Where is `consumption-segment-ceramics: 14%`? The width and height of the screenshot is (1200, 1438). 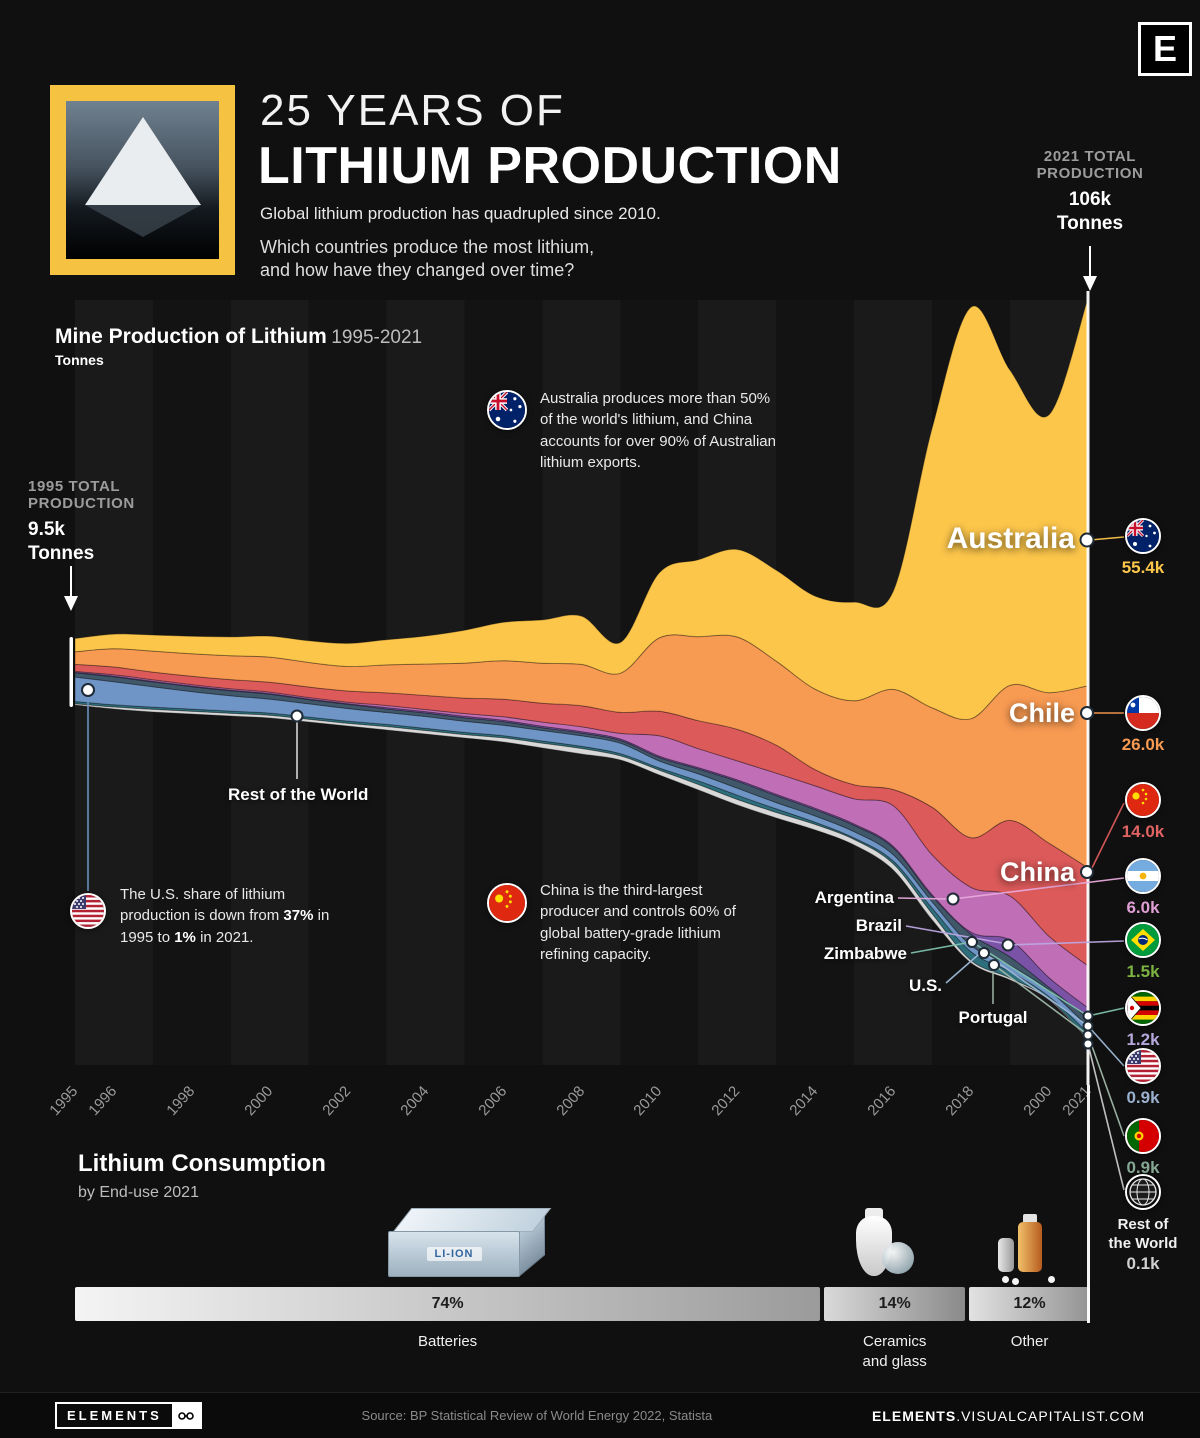 consumption-segment-ceramics: 14% is located at coordinates (895, 1304).